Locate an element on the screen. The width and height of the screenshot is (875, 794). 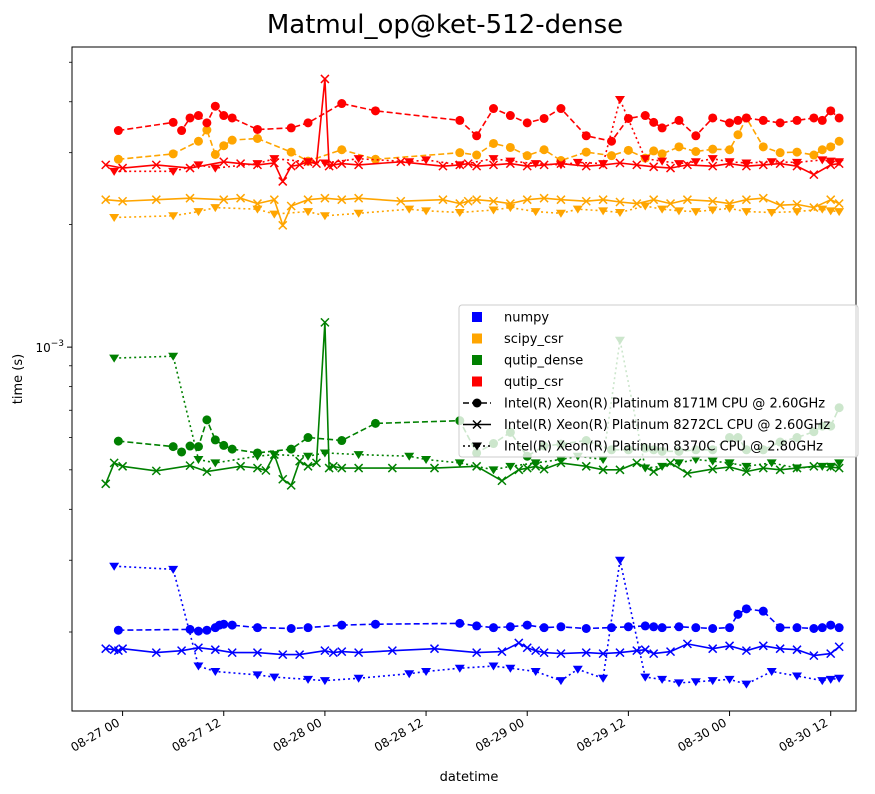
legend-entry: scipy_csr is located at coordinates (518, 339).